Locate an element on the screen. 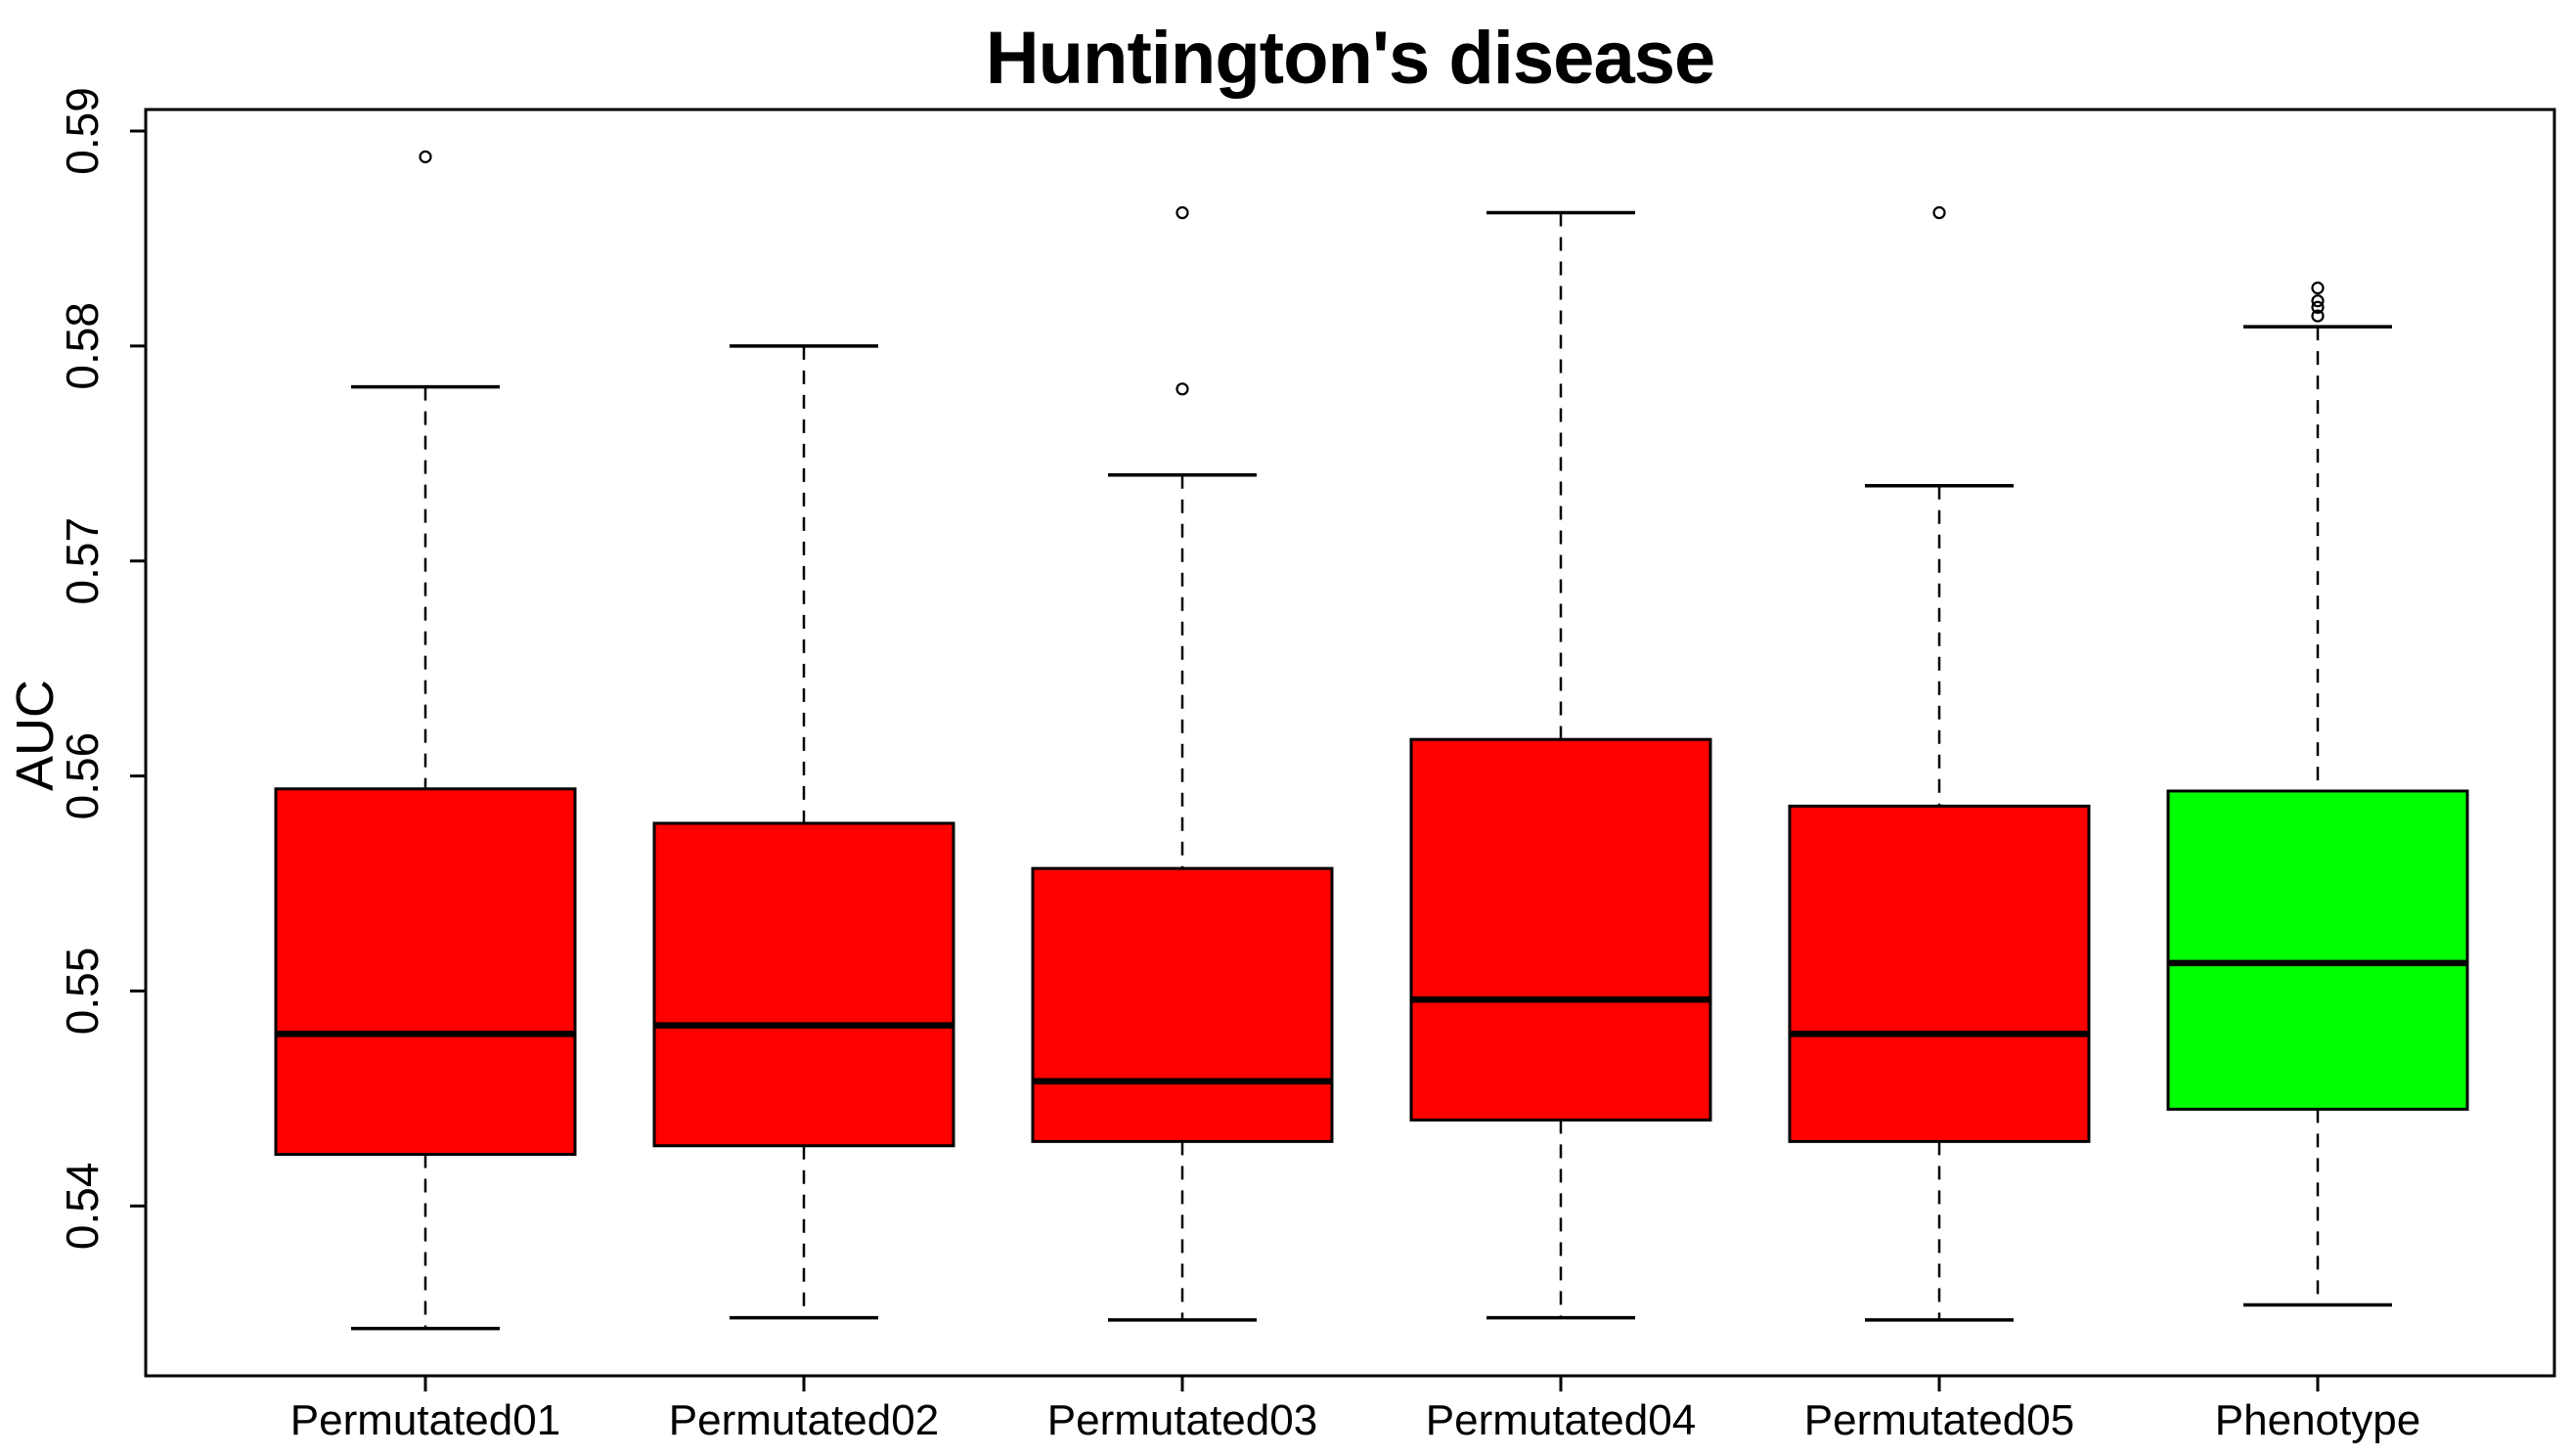 The image size is (2572, 1456). y-axis-tick-label: 0.54 is located at coordinates (82, 1207).